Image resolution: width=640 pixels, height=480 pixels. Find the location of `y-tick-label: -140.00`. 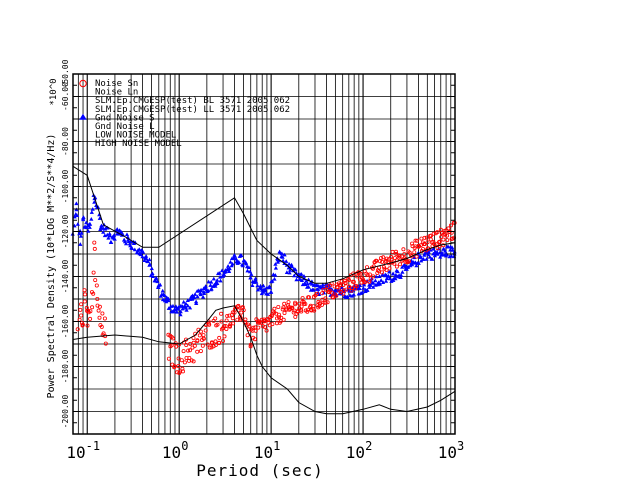

y-tick-label: -140.00 is located at coordinates (65, 276).